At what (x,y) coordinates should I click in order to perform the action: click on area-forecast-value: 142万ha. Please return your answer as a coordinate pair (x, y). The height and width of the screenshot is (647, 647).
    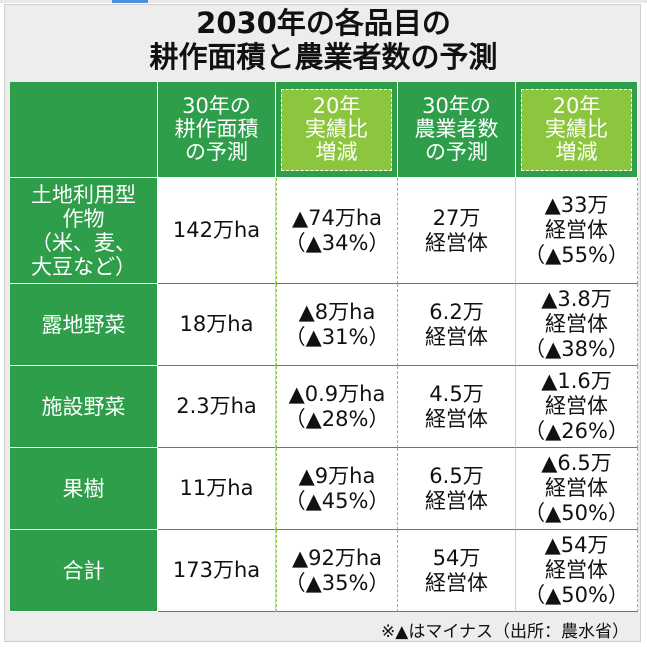
    Looking at the image, I should click on (217, 231).